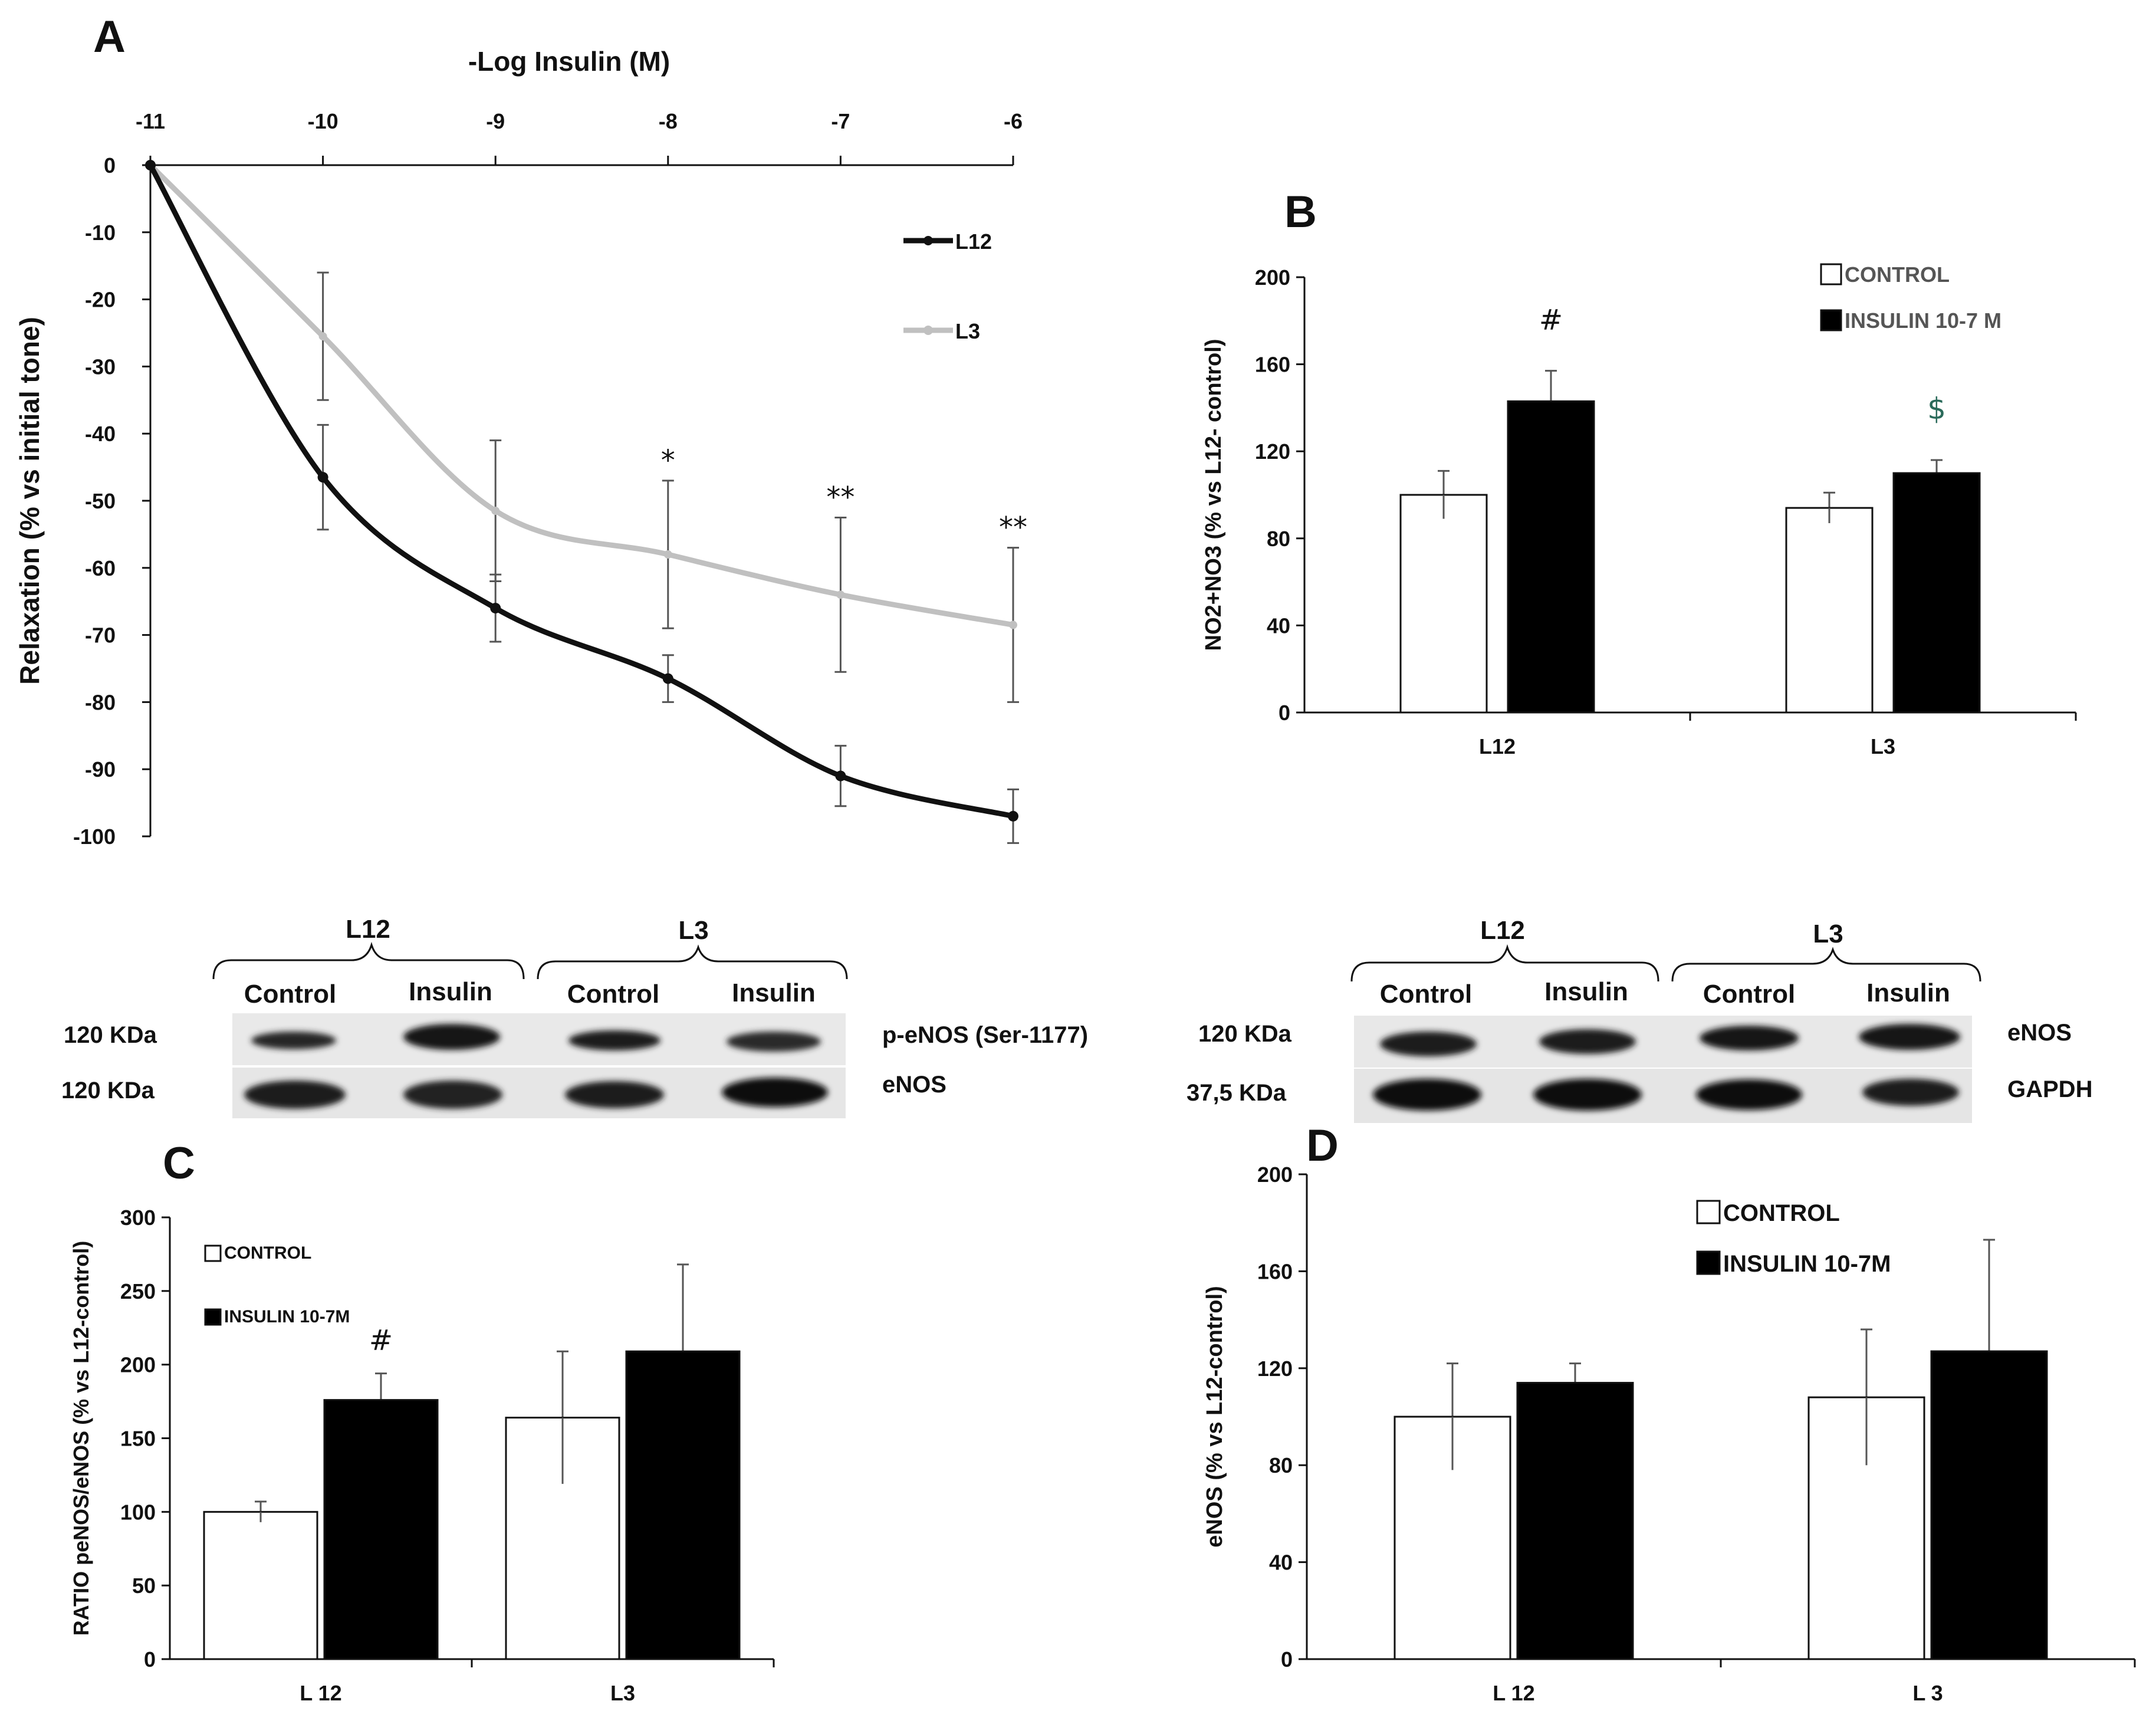 The height and width of the screenshot is (1724, 2156). What do you see at coordinates (1927, 1693) in the screenshot?
I see `chart-d-x-tick-label: L 3` at bounding box center [1927, 1693].